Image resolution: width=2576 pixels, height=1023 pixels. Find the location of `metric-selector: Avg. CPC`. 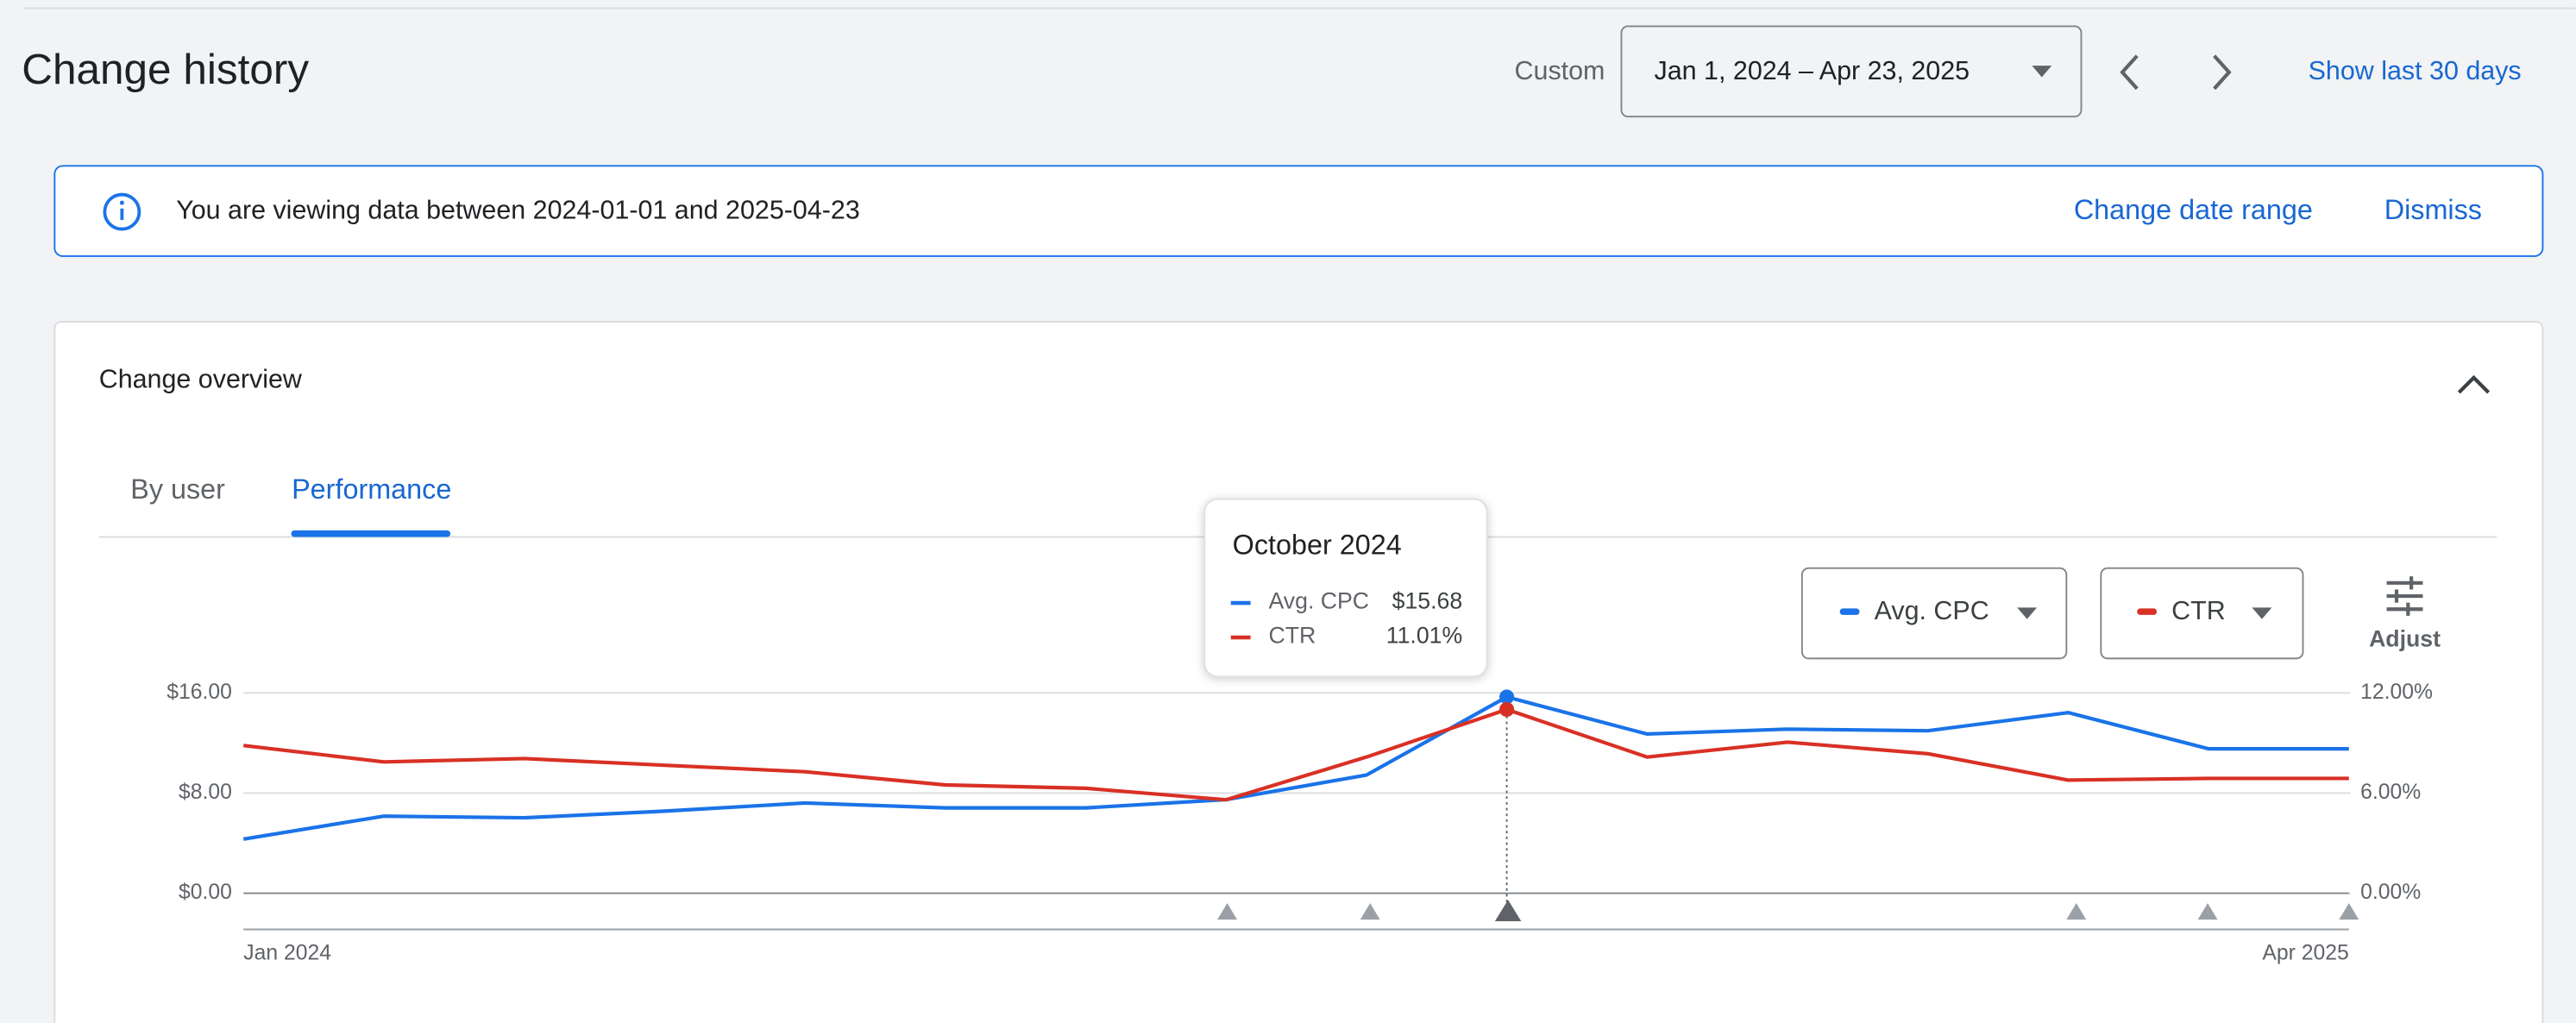

metric-selector: Avg. CPC is located at coordinates (1934, 613).